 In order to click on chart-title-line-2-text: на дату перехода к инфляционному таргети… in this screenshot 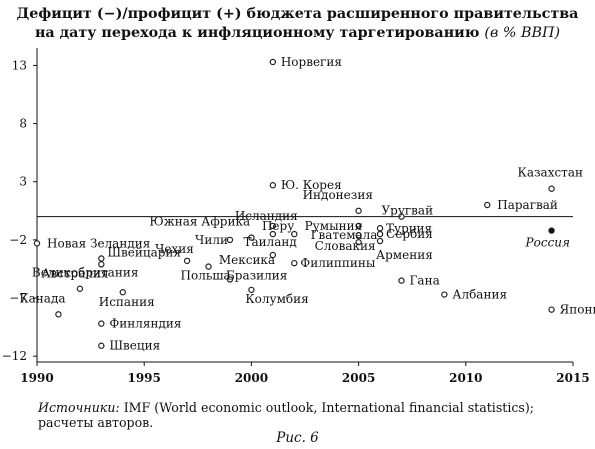, I will do `click(257, 32)`.